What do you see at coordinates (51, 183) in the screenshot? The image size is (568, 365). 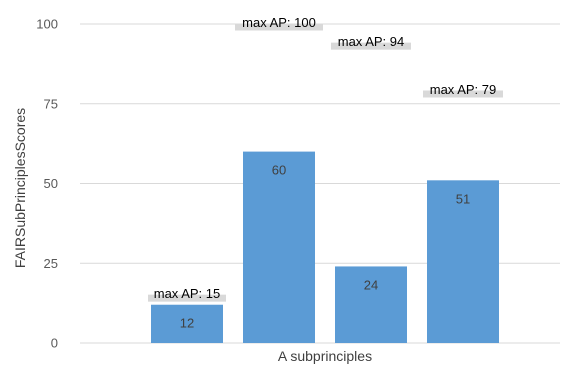 I see `y-tick-label: 50` at bounding box center [51, 183].